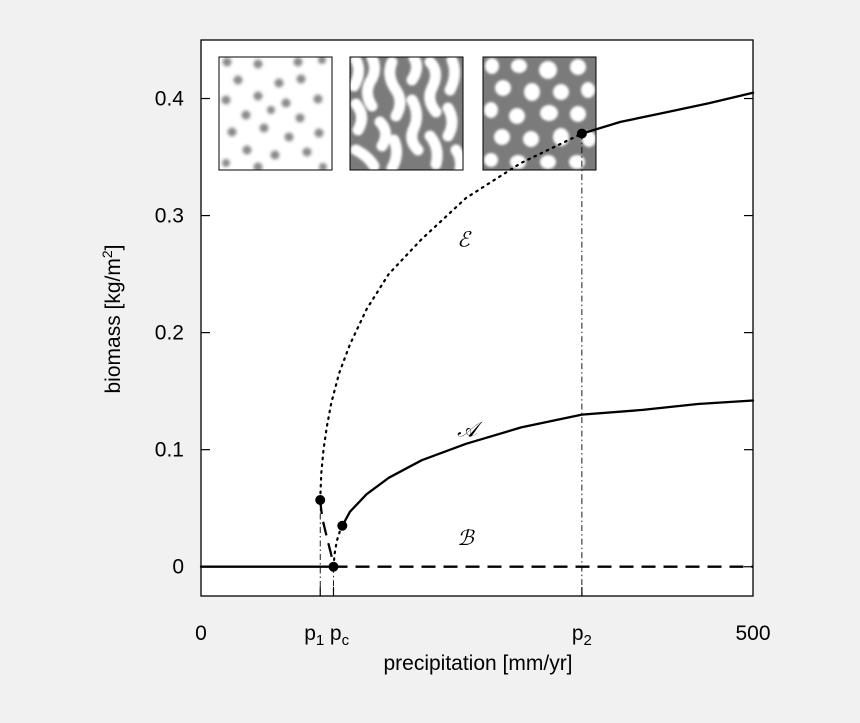  What do you see at coordinates (464, 240) in the screenshot?
I see `branch-label: ℰ` at bounding box center [464, 240].